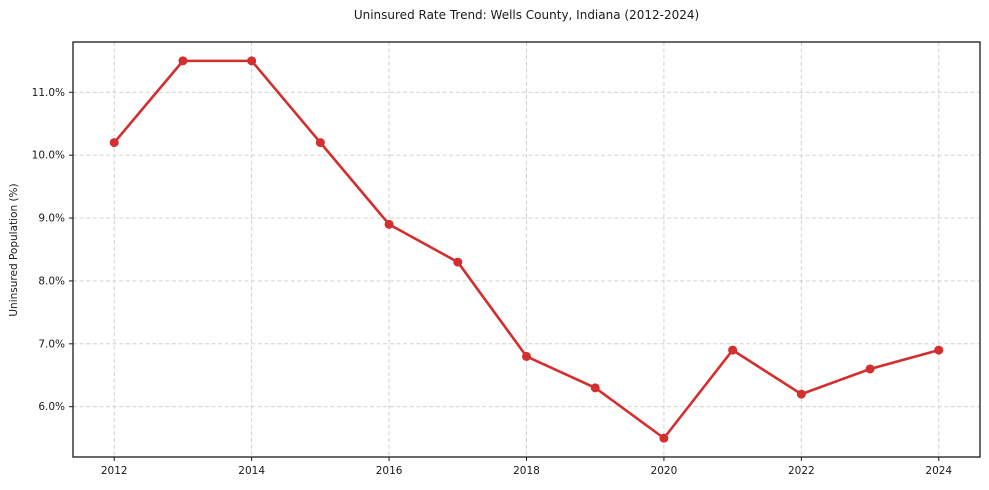 Image resolution: width=989 pixels, height=490 pixels. What do you see at coordinates (664, 471) in the screenshot?
I see `x-tick-label: 2020` at bounding box center [664, 471].